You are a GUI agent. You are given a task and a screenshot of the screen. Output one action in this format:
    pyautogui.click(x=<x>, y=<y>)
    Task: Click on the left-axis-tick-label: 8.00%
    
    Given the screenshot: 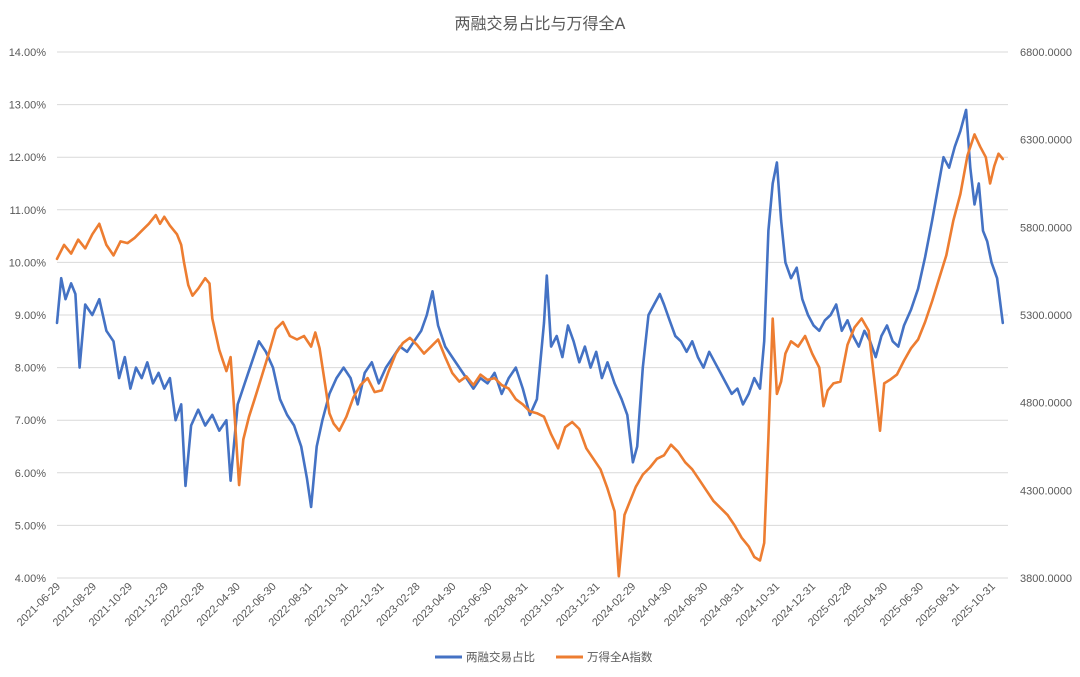 What is the action you would take?
    pyautogui.click(x=30, y=369)
    